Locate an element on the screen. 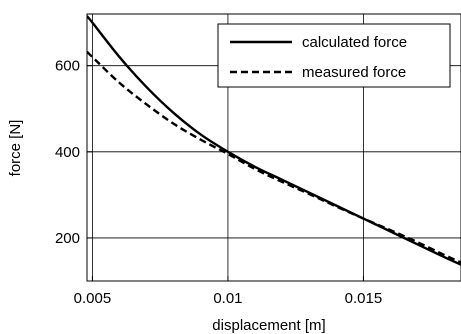 The height and width of the screenshot is (334, 461). x-tick-labels: 0.005 0.01 0.015 is located at coordinates (228, 298).